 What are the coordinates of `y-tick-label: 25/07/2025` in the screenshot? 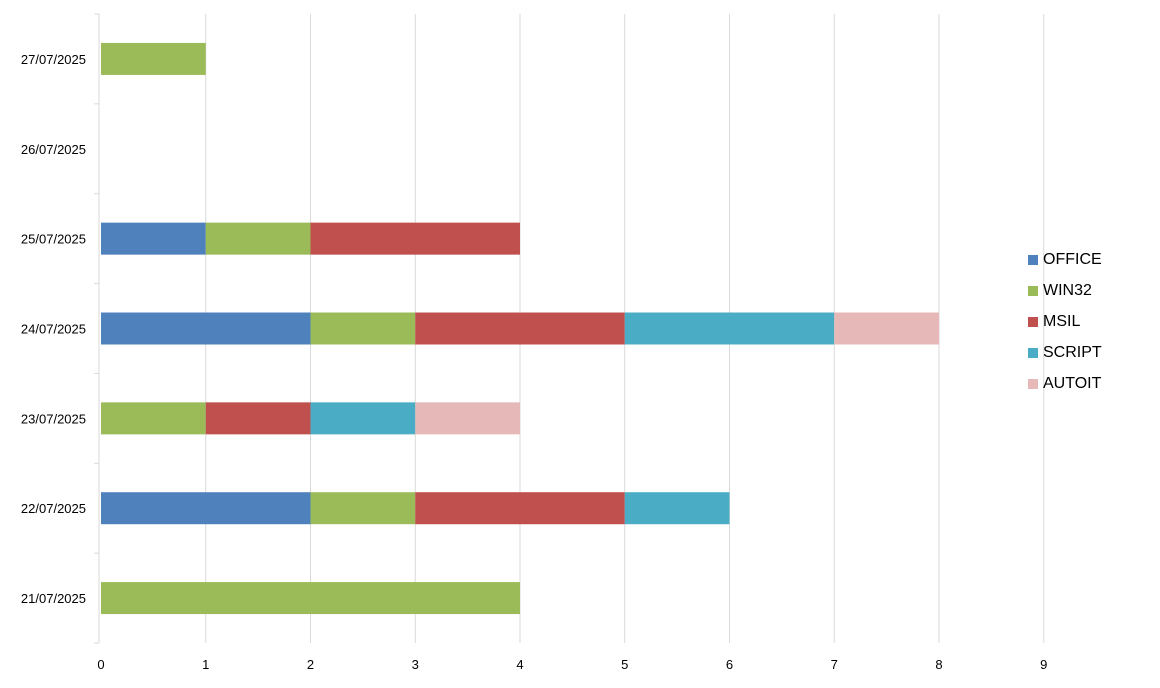 It's located at (53, 239).